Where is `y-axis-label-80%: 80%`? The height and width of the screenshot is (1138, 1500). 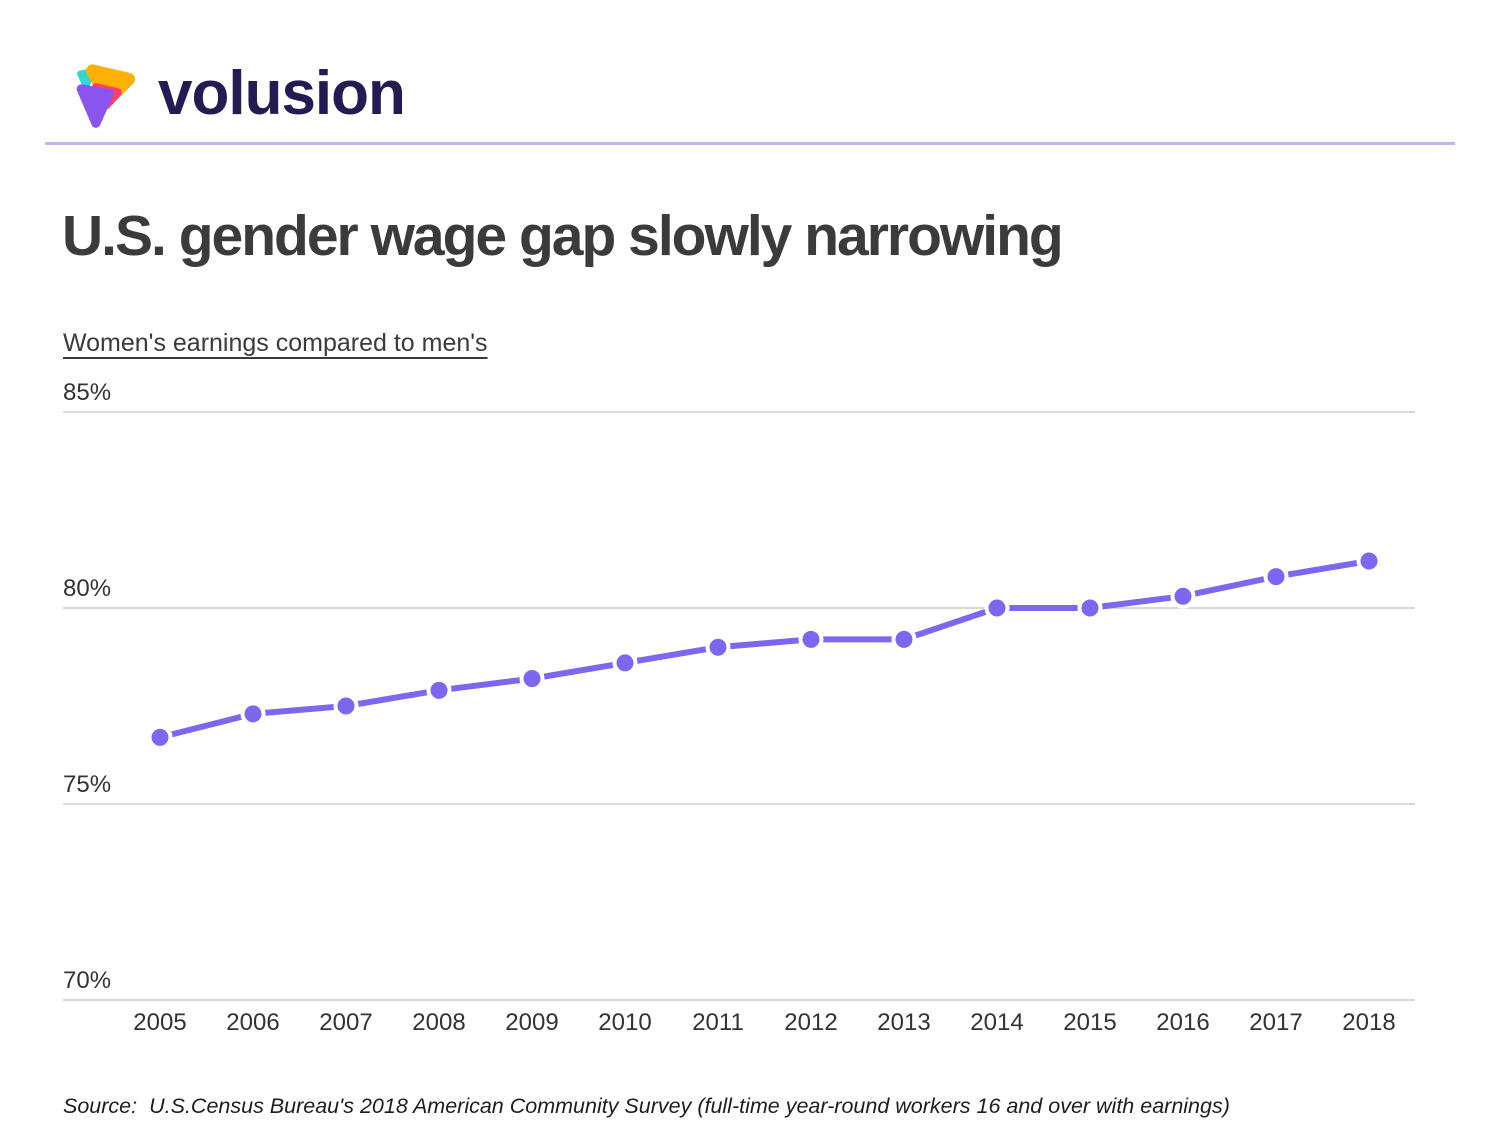 y-axis-label-80%: 80% is located at coordinates (87, 588).